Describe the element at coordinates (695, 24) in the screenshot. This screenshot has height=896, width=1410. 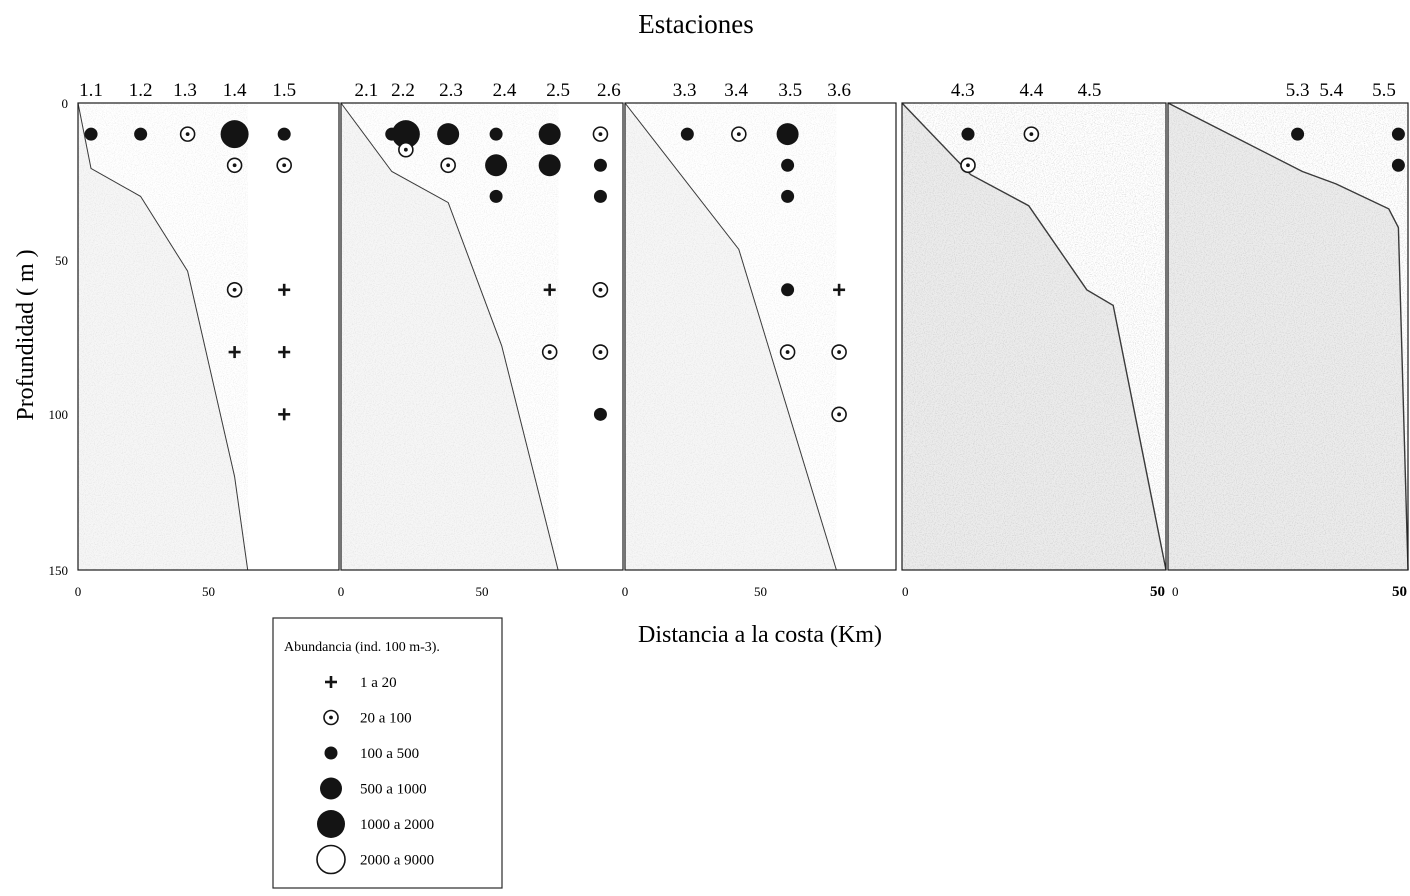
I see `chart-title: Estaciones` at that location.